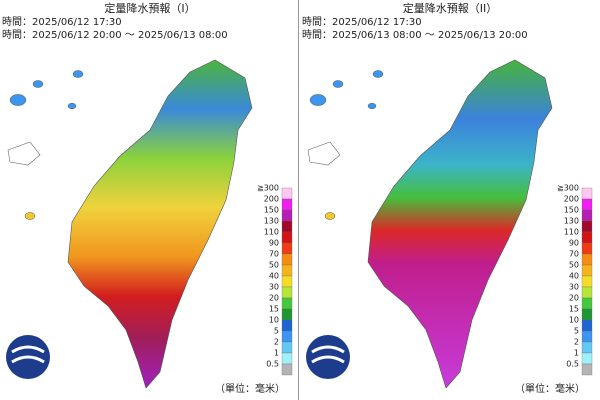  Describe the element at coordinates (115, 35) in the screenshot. I see `valid-time: 時間：2025/06/12 20:00 ～ 2025/06/13 08:00` at that location.